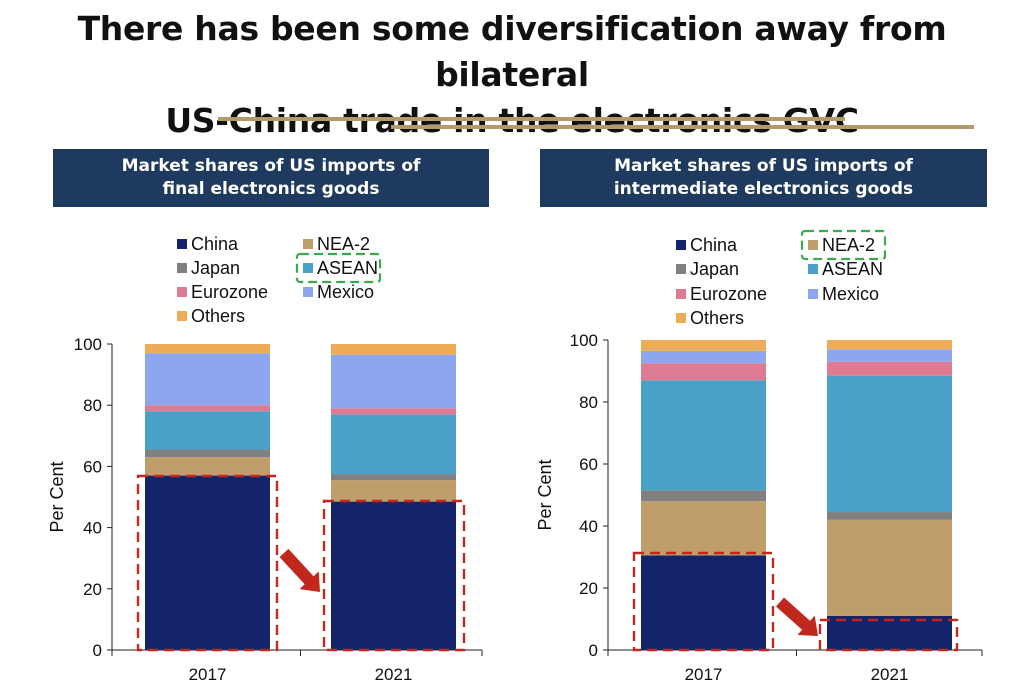 The image size is (1024, 690). I want to click on chart-2-legend-swatch-others, so click(681, 318).